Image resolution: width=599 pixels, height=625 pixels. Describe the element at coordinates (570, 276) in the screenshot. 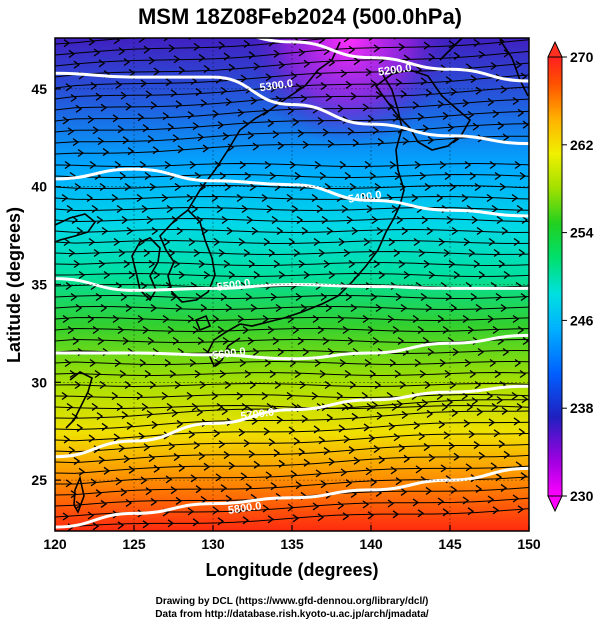

I see `colorbar: 270 262 254 246 238 230` at that location.